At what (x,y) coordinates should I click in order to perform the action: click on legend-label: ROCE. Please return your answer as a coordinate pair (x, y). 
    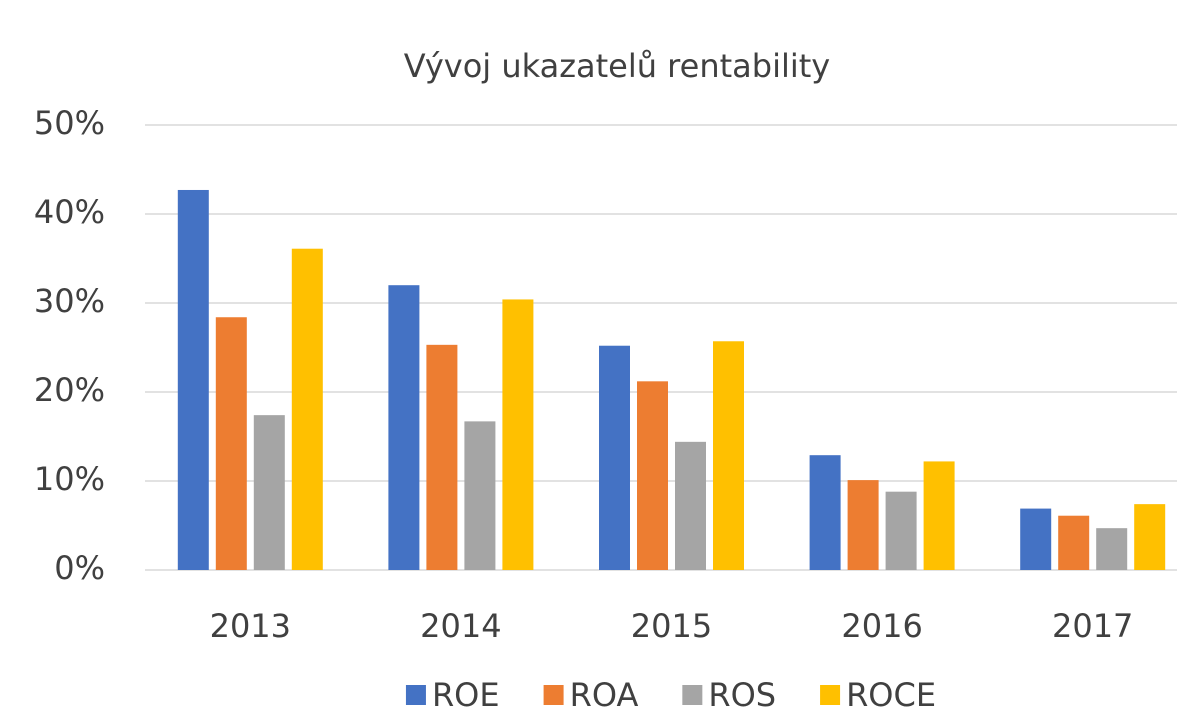
    Looking at the image, I should click on (891, 695).